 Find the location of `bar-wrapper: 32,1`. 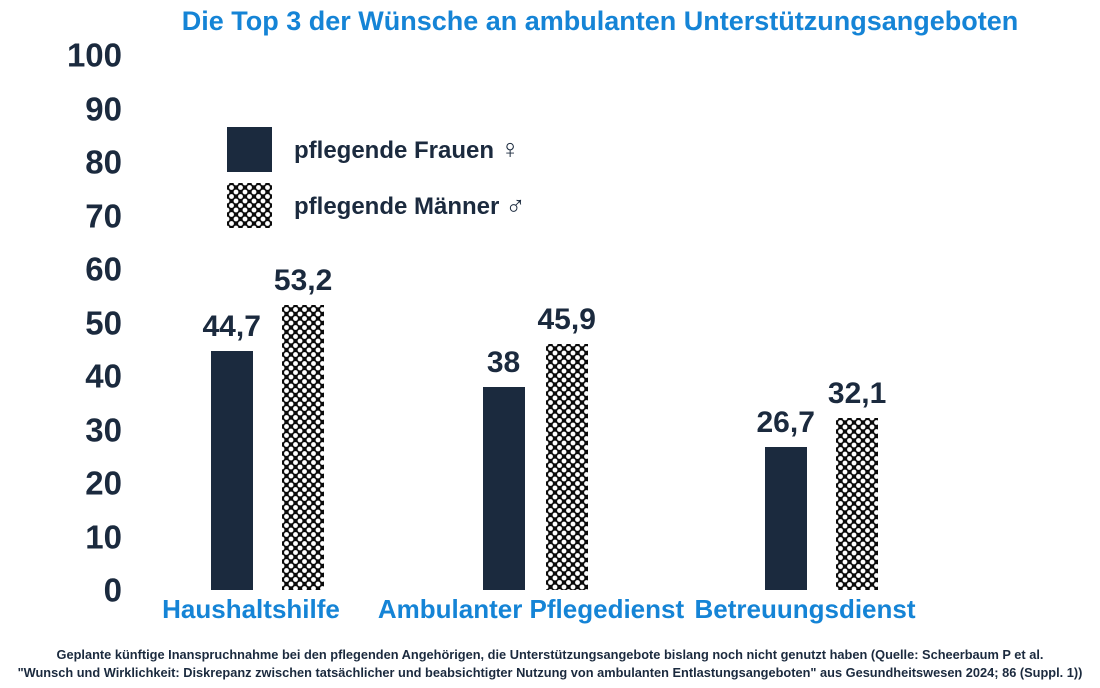

bar-wrapper: 32,1 is located at coordinates (857, 484).